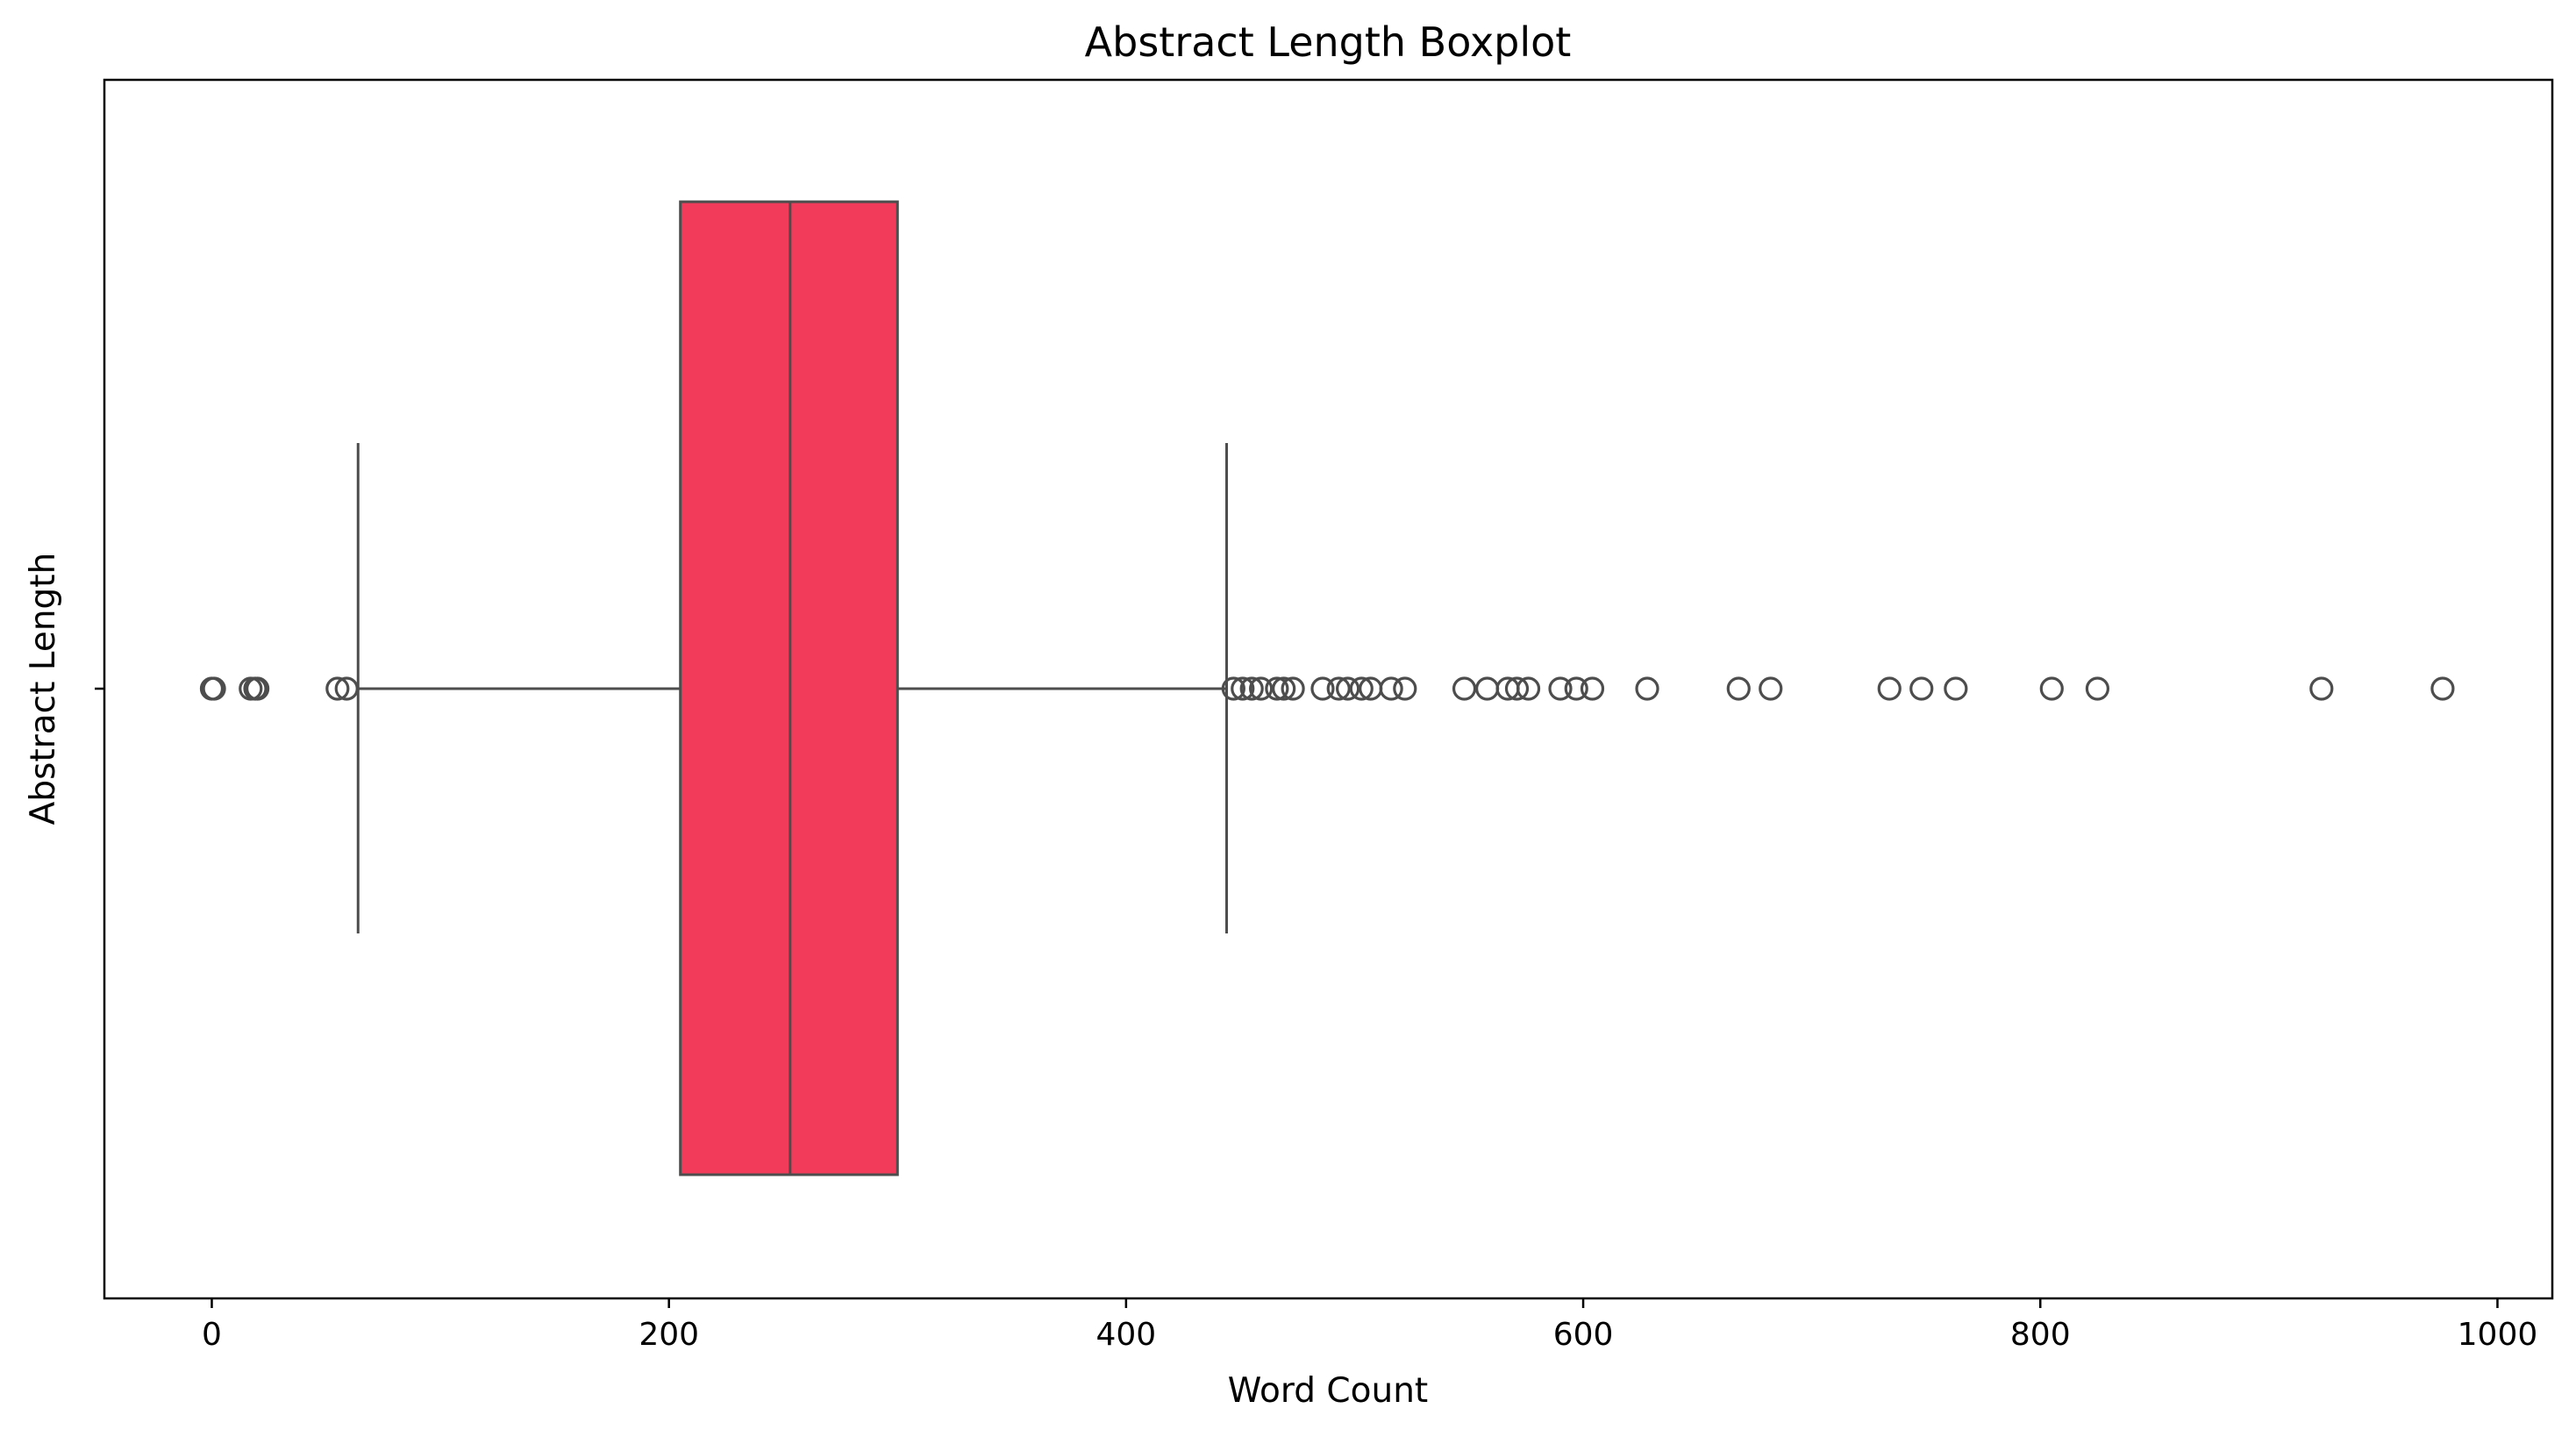  What do you see at coordinates (1328, 1391) in the screenshot?
I see `x-axis-label: Word Count` at bounding box center [1328, 1391].